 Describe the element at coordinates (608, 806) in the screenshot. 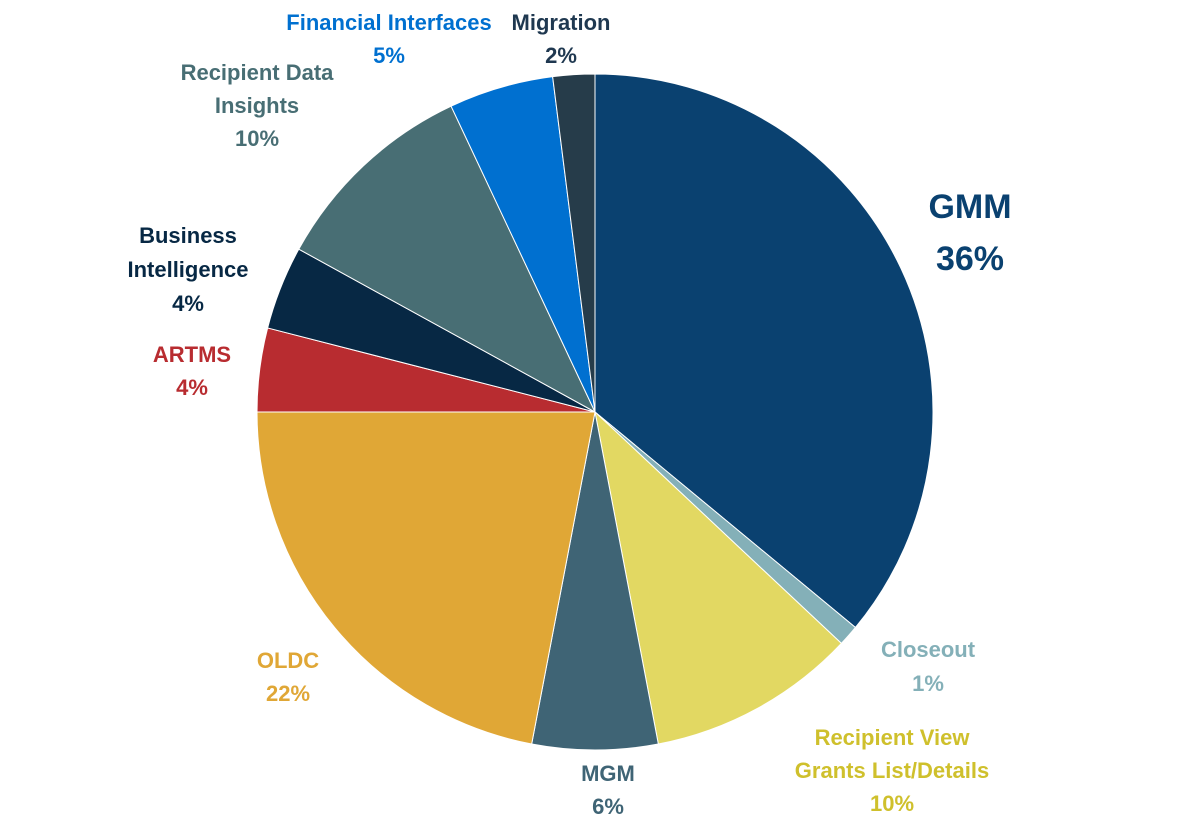

I see `data-label-value: 6%` at that location.